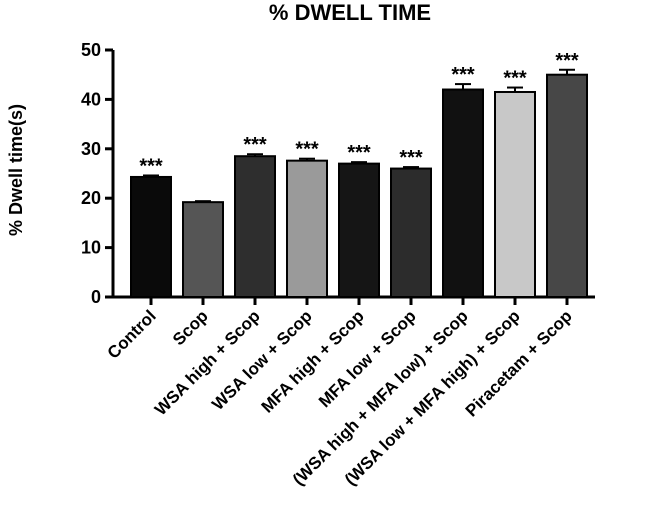 The image size is (657, 520). Describe the element at coordinates (91, 198) in the screenshot. I see `y-tick-label: 20` at that location.